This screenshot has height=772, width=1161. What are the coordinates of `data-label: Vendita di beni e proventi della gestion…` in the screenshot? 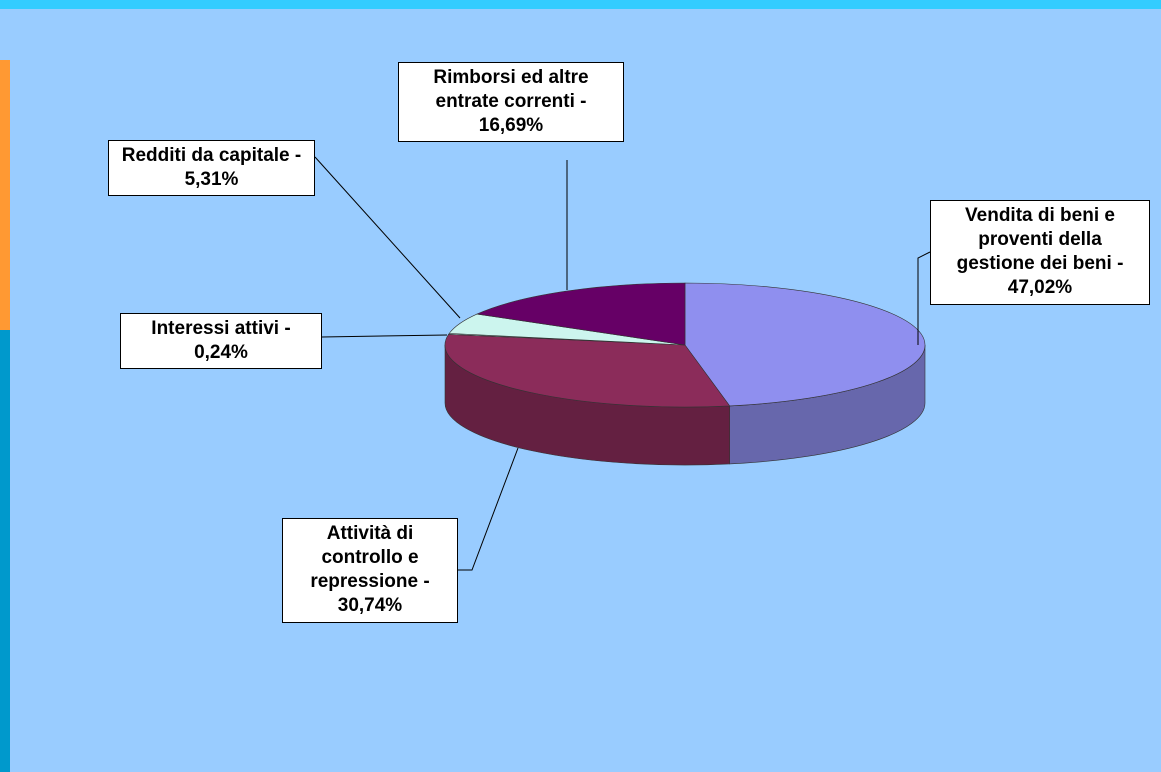 It's located at (1040, 252).